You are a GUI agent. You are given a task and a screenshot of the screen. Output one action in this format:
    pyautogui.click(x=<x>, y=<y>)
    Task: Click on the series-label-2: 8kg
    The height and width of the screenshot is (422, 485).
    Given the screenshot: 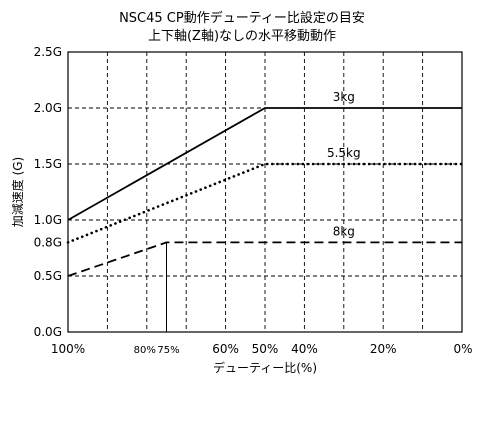 What is the action you would take?
    pyautogui.click(x=344, y=231)
    